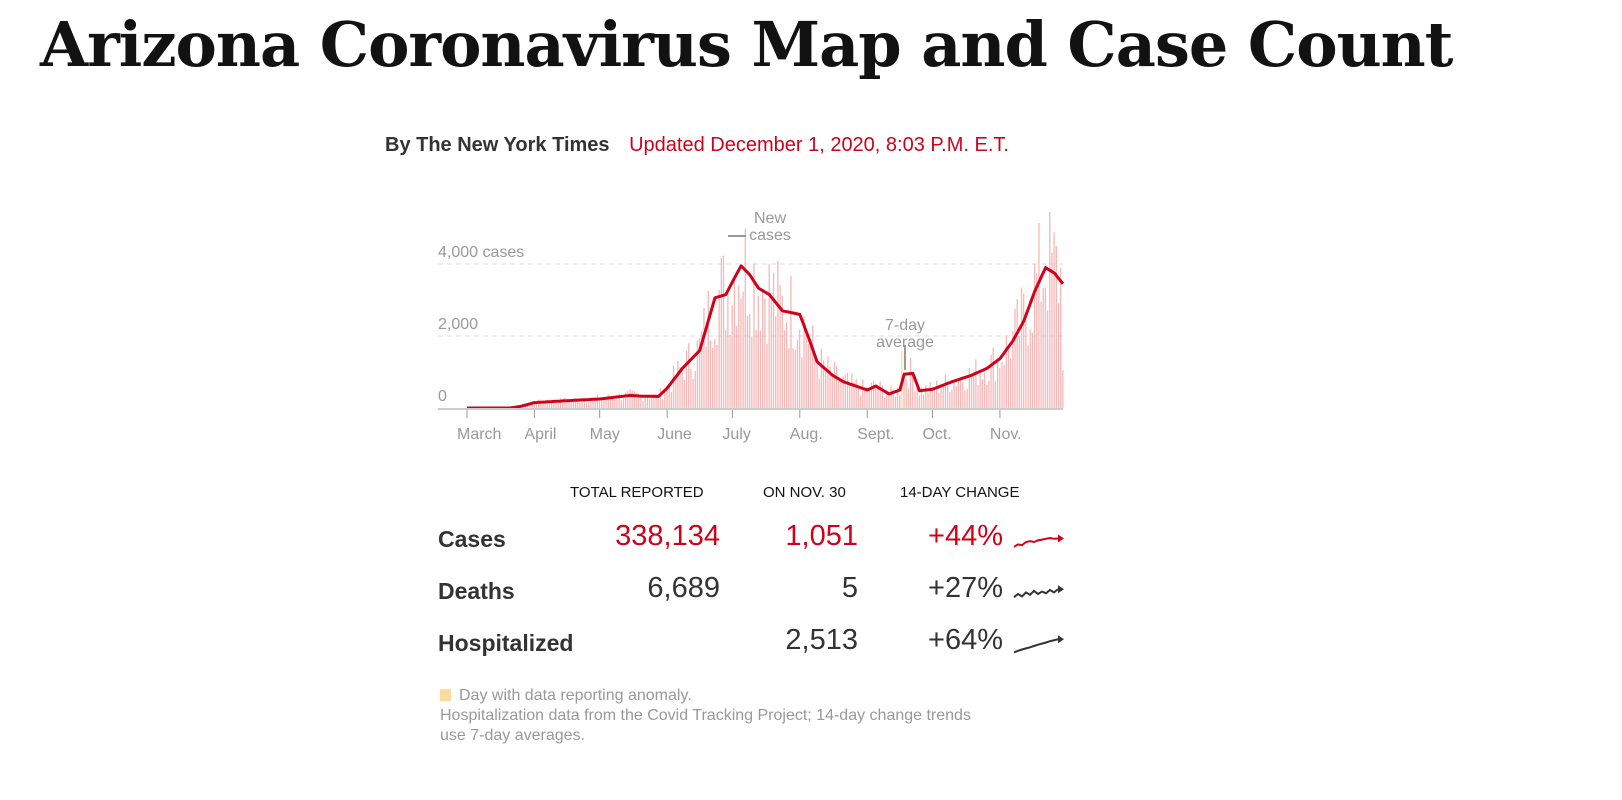 The height and width of the screenshot is (800, 1622). Describe the element at coordinates (1061, 538) in the screenshot. I see `arrow-icon` at that location.